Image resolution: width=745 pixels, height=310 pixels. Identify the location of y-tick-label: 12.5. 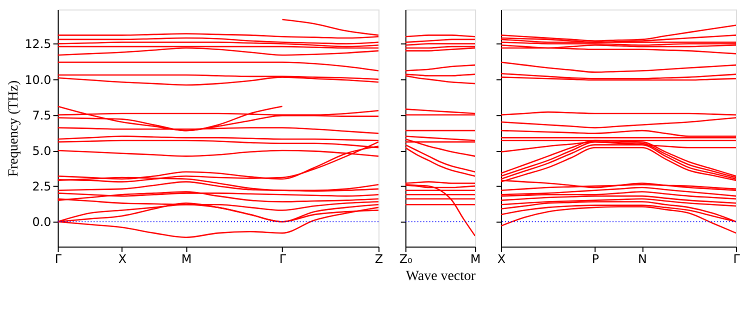
(38, 44).